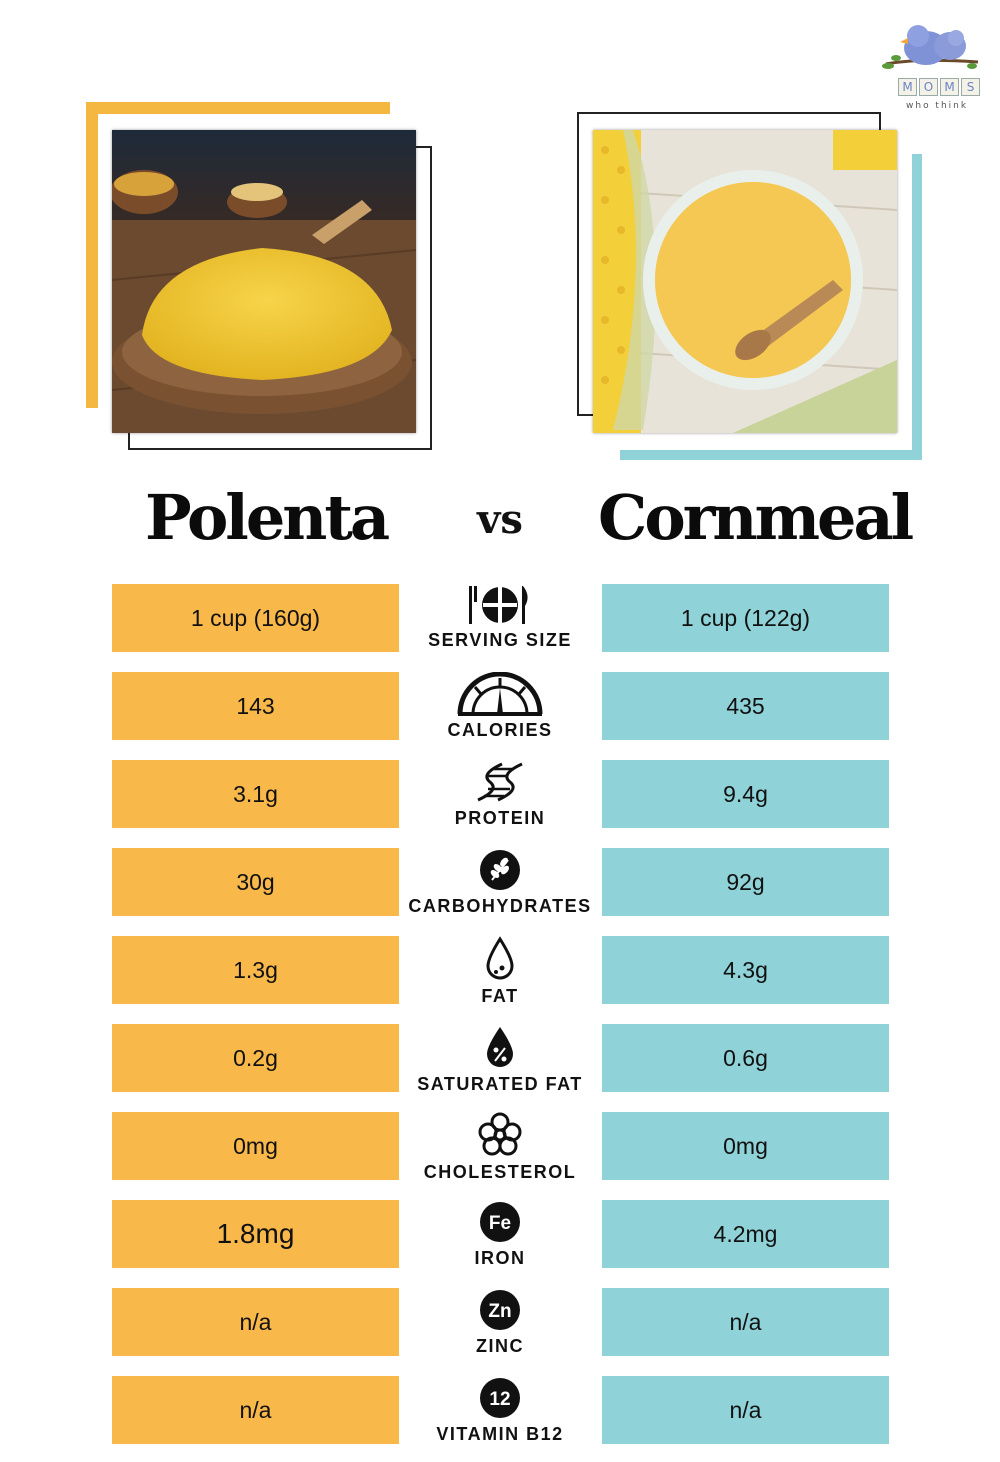 The height and width of the screenshot is (1462, 1000). I want to click on nutrition-row-calories: 143 CALORIES 435, so click(500, 707).